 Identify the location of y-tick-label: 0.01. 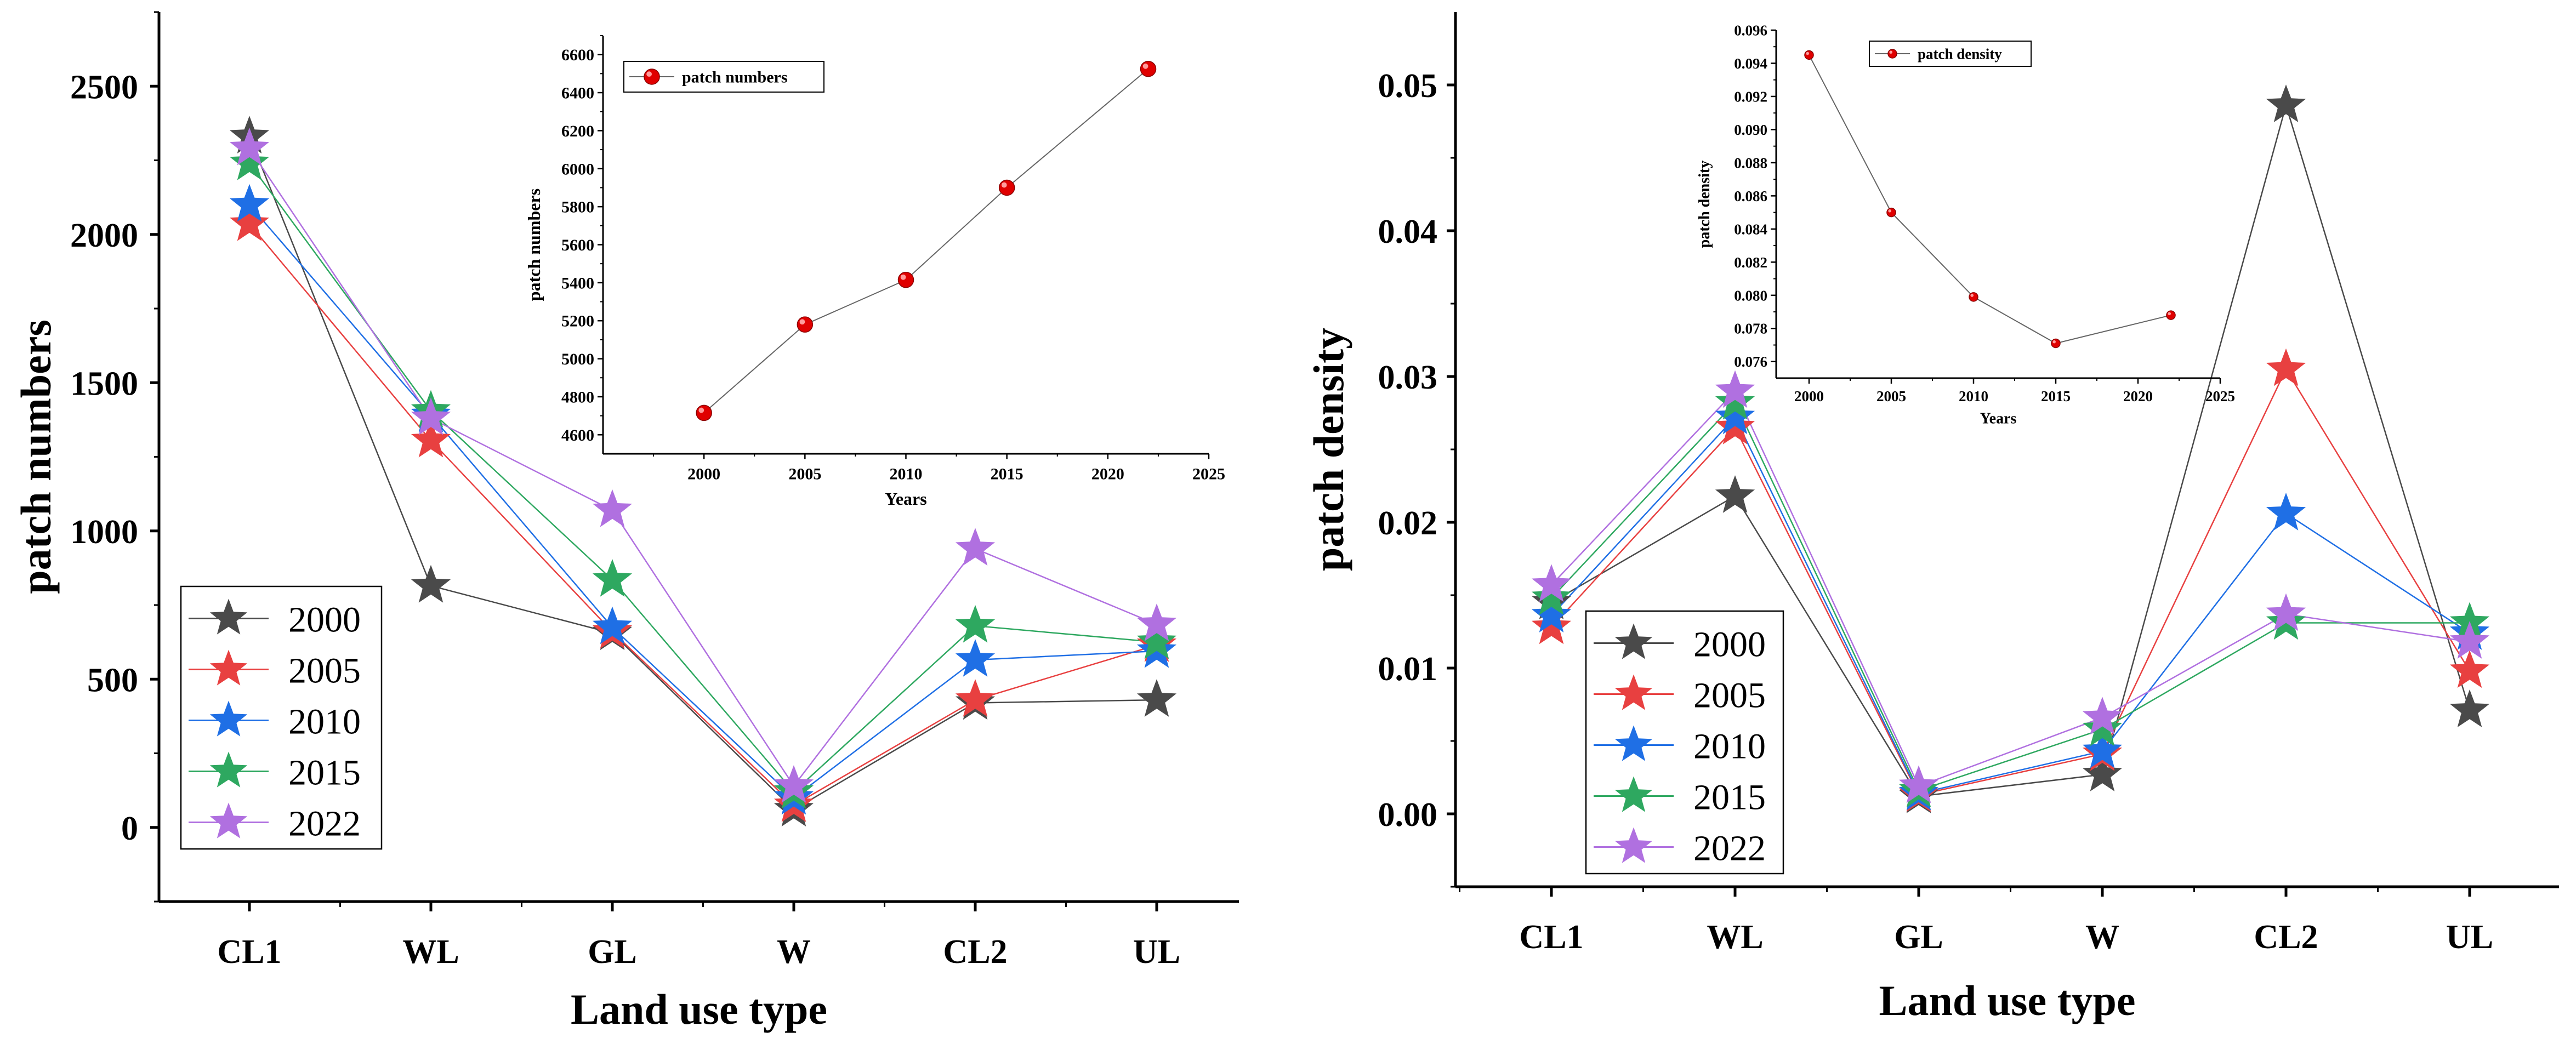
(1408, 669).